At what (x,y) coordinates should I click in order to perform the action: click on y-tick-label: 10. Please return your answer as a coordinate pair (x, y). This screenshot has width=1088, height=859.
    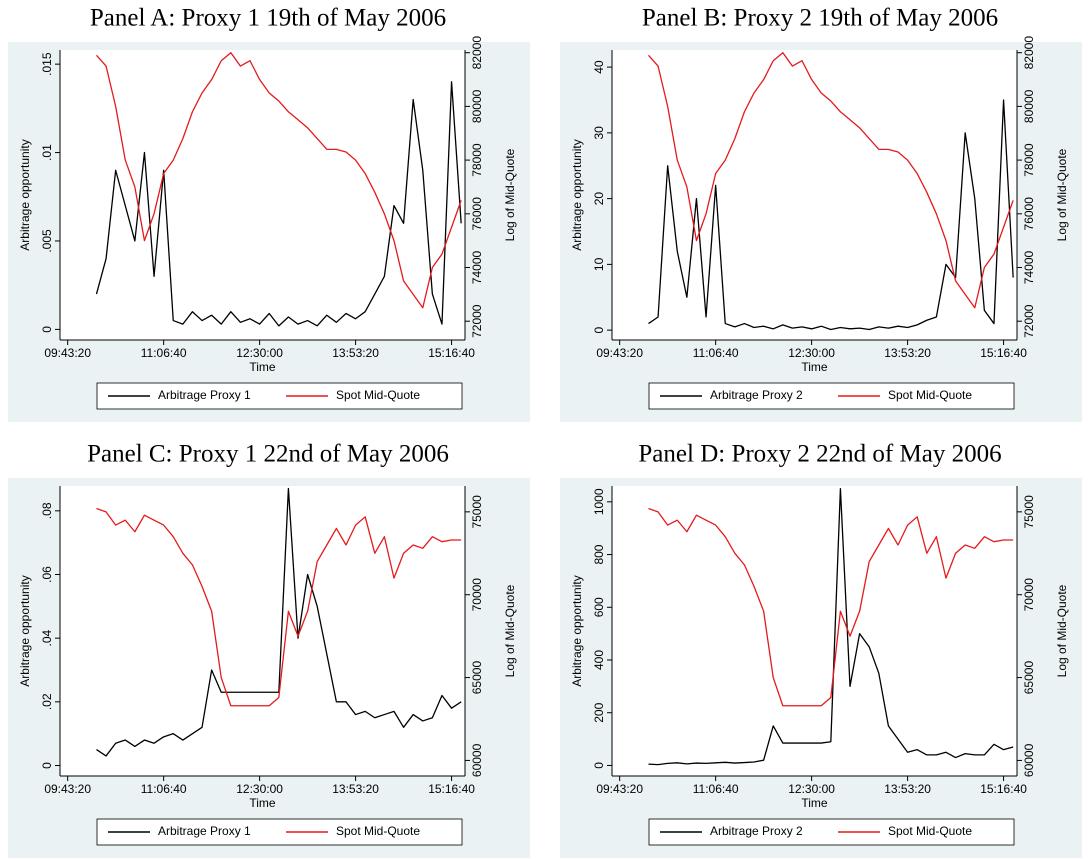
    Looking at the image, I should click on (599, 264).